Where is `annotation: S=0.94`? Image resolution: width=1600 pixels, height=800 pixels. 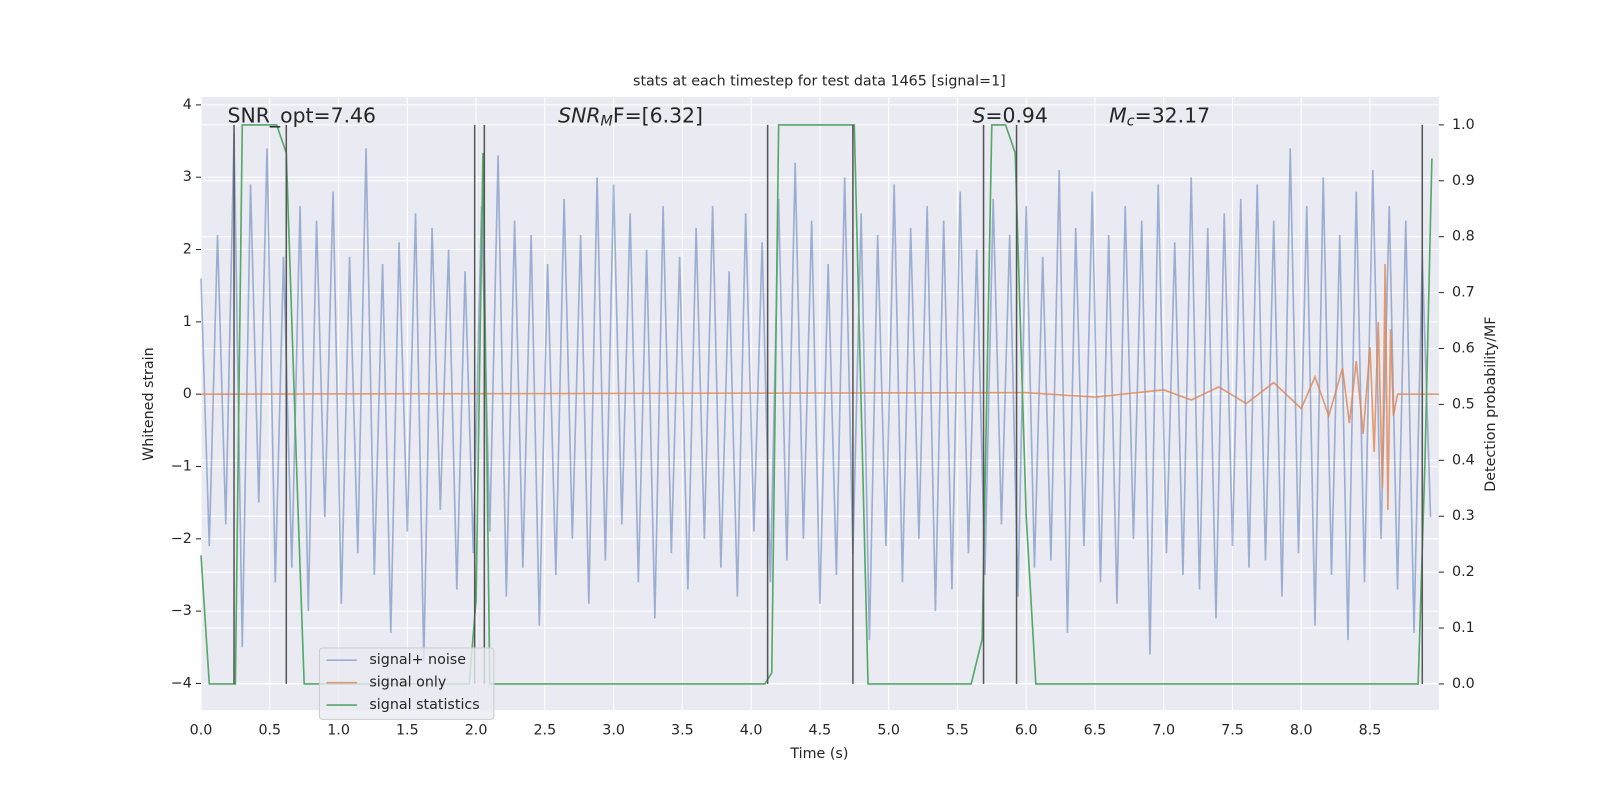
annotation: S=0.94 is located at coordinates (1009, 115).